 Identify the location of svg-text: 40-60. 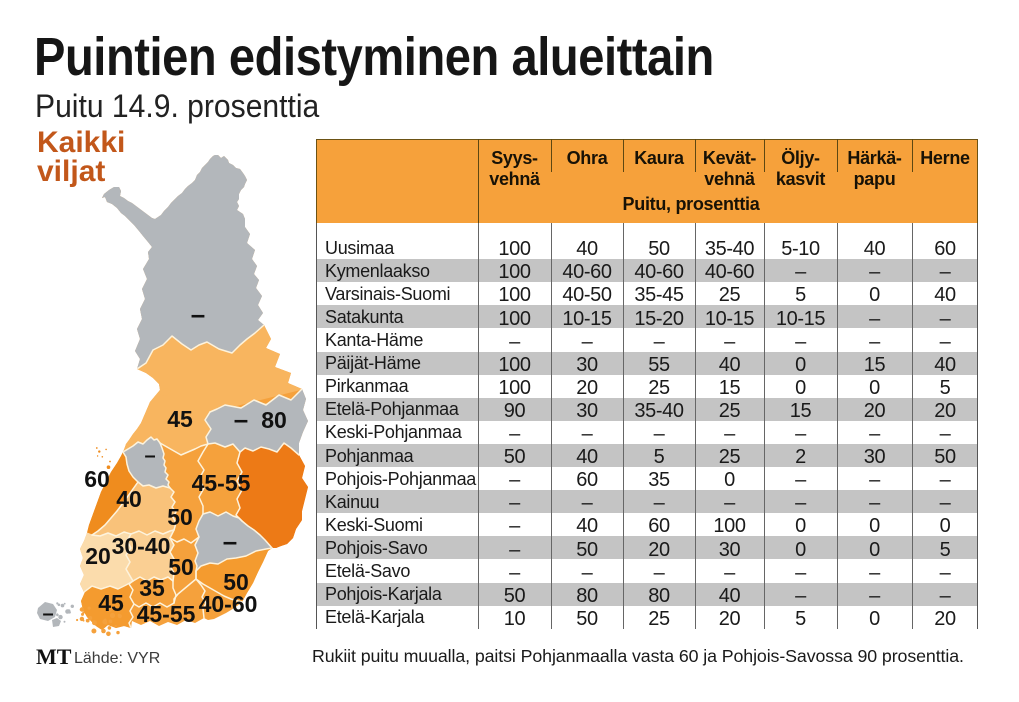
(228, 604).